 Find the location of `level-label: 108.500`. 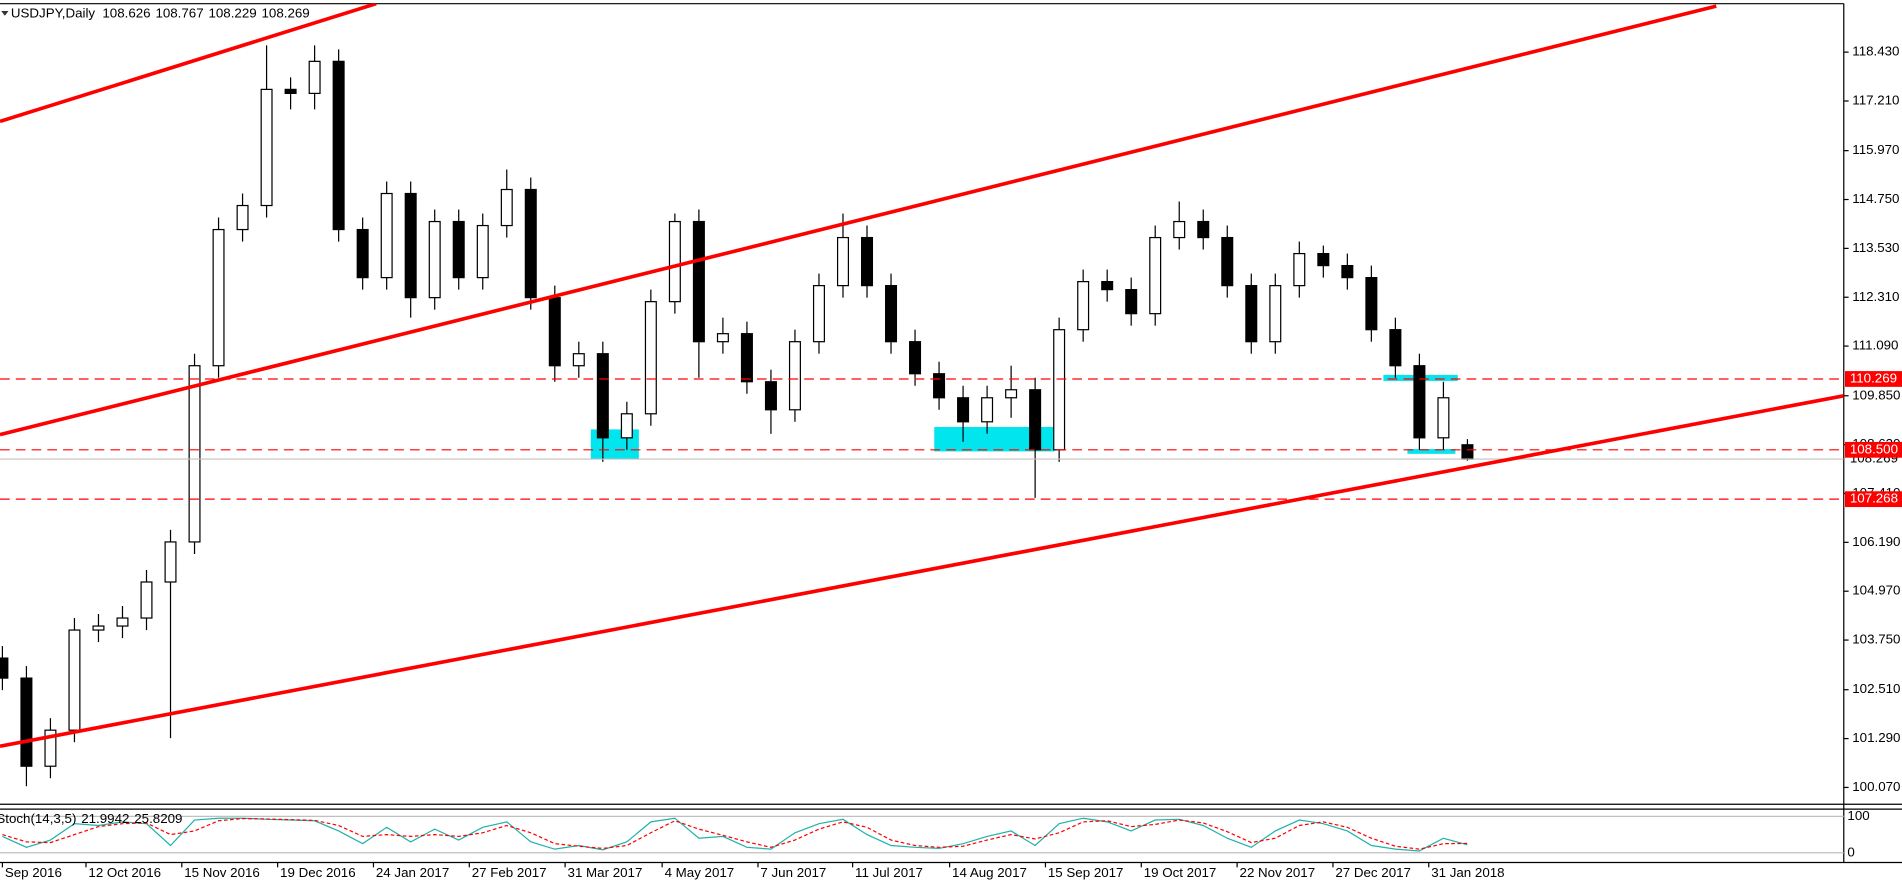

level-label: 108.500 is located at coordinates (1874, 448).